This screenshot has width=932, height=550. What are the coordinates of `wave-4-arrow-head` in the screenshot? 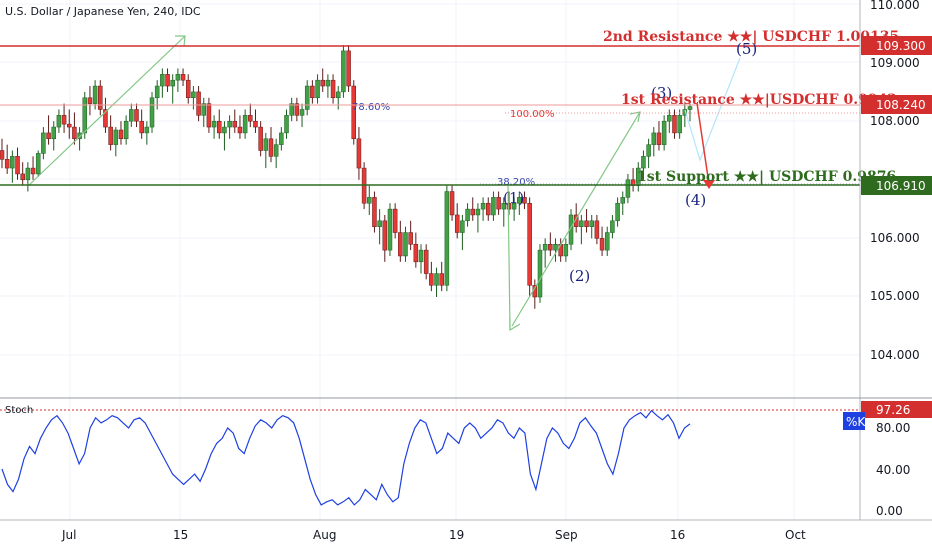 It's located at (709, 184).